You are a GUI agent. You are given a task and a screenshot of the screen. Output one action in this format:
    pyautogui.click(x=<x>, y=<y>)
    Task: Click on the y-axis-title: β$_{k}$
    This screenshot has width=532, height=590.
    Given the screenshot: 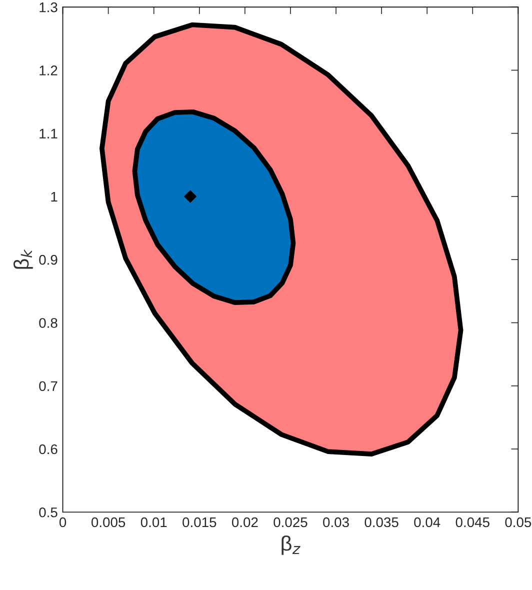 What is the action you would take?
    pyautogui.click(x=23, y=259)
    